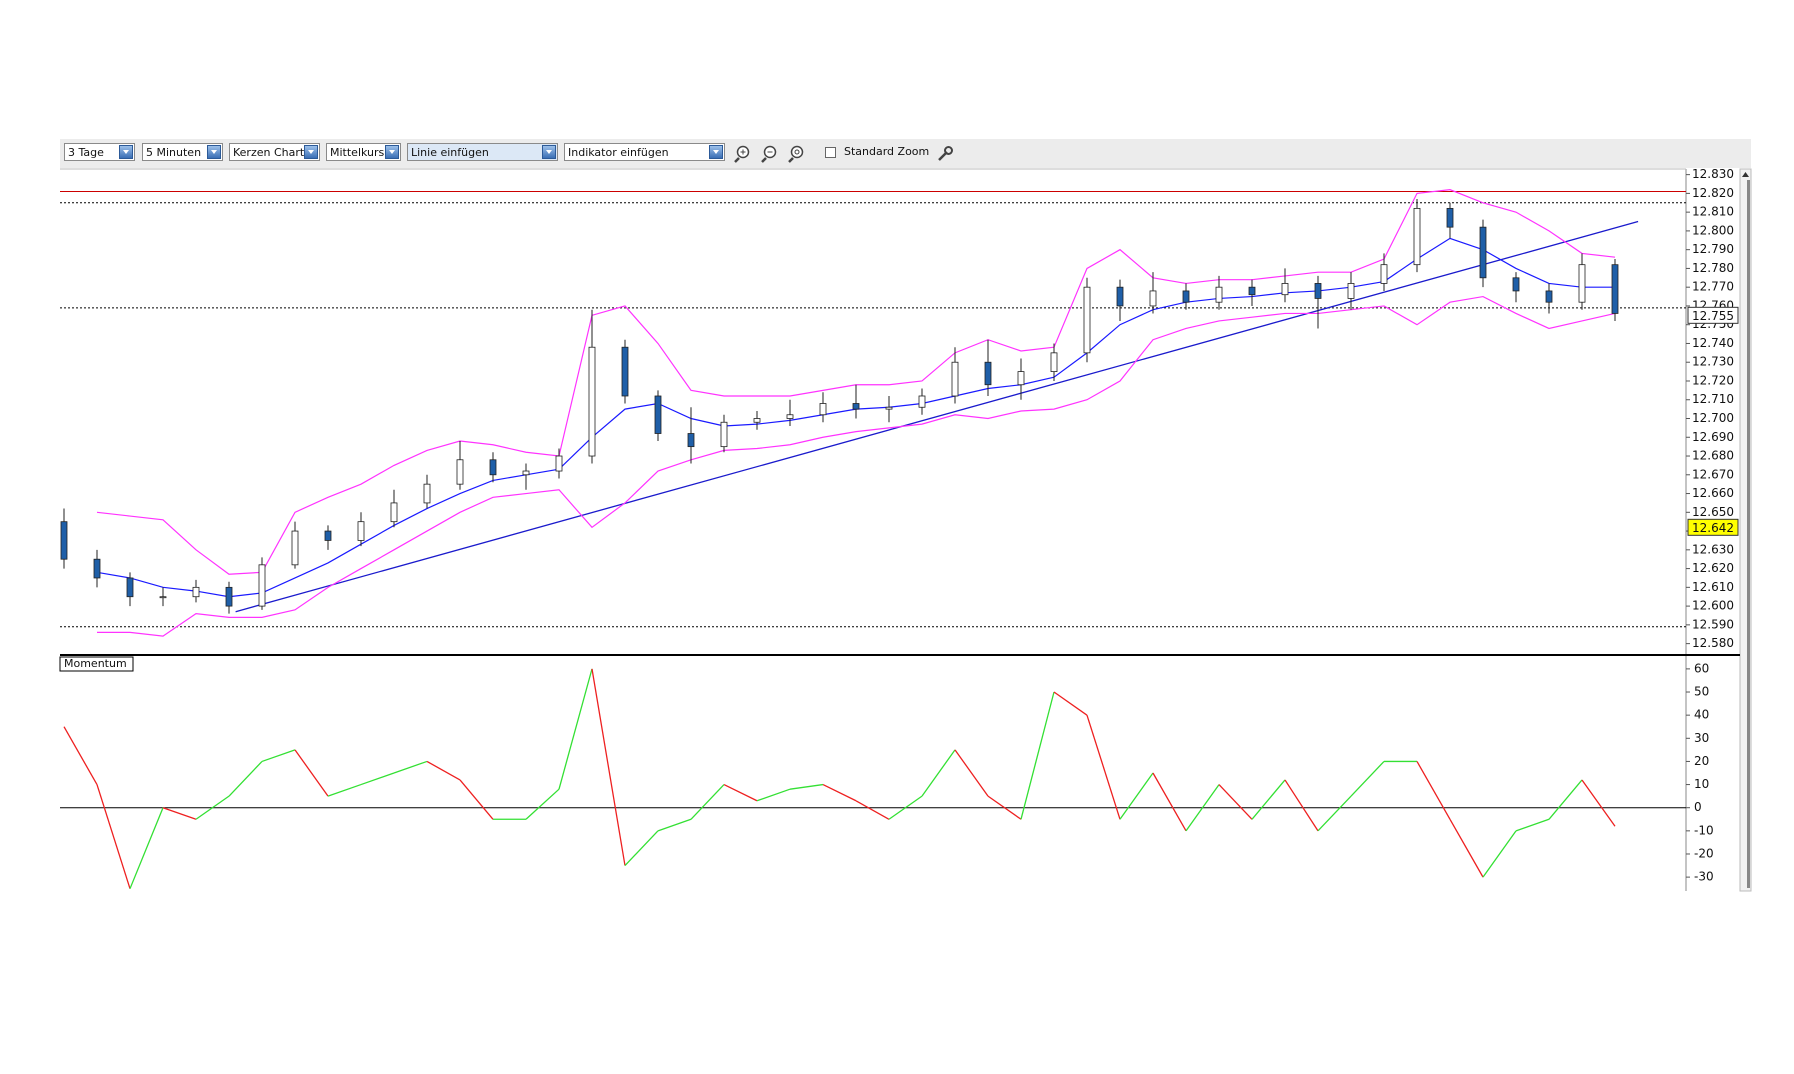  What do you see at coordinates (1701, 761) in the screenshot?
I see `y-tick-label: 20` at bounding box center [1701, 761].